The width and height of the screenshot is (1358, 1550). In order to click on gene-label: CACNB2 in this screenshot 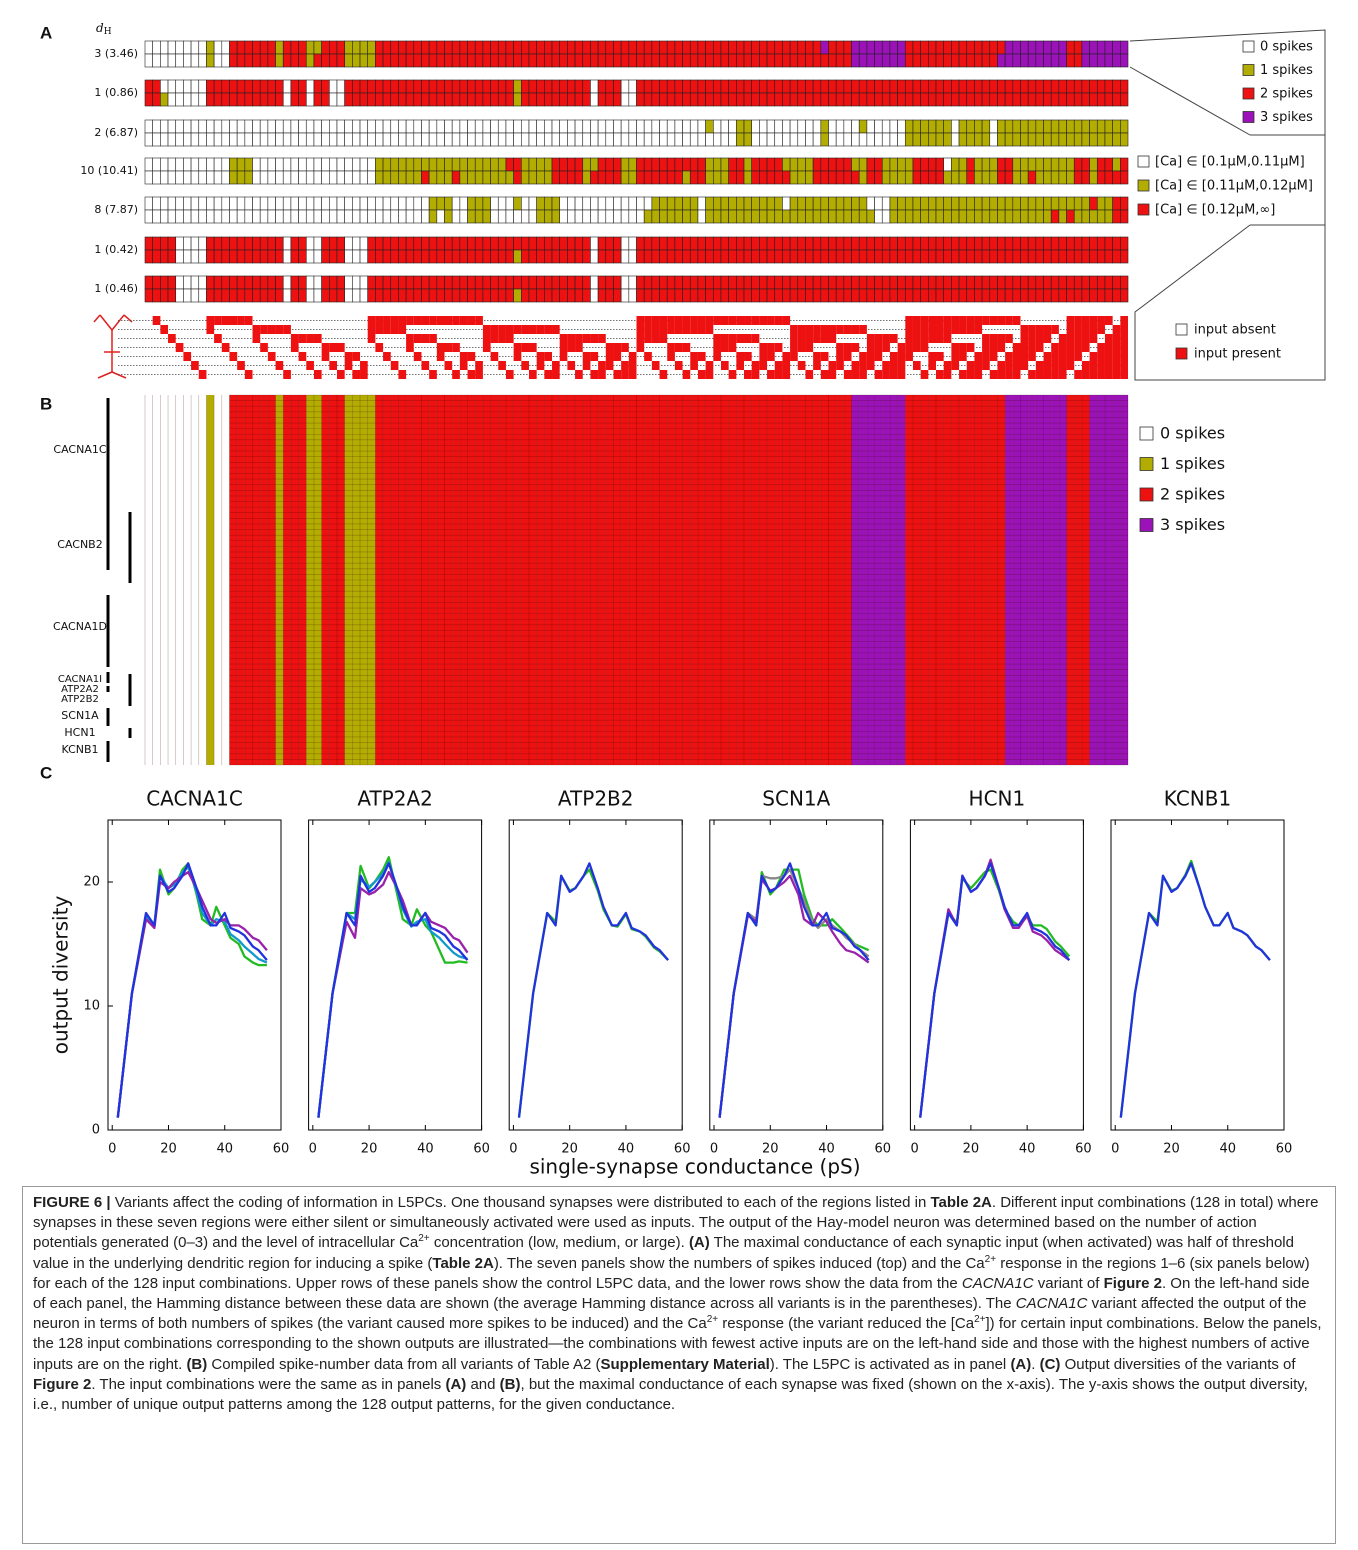, I will do `click(79, 544)`.